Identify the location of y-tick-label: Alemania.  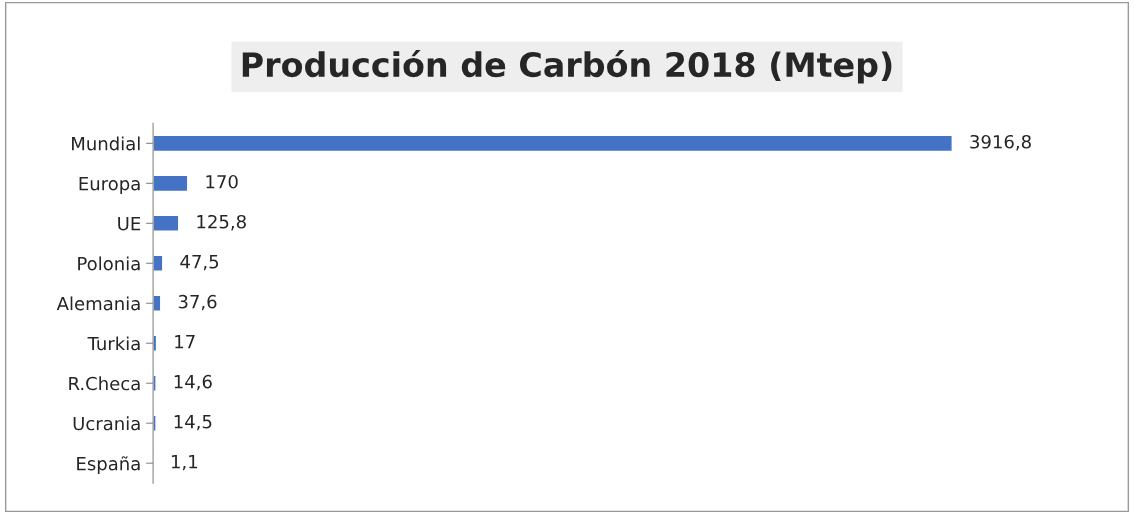
(98, 303).